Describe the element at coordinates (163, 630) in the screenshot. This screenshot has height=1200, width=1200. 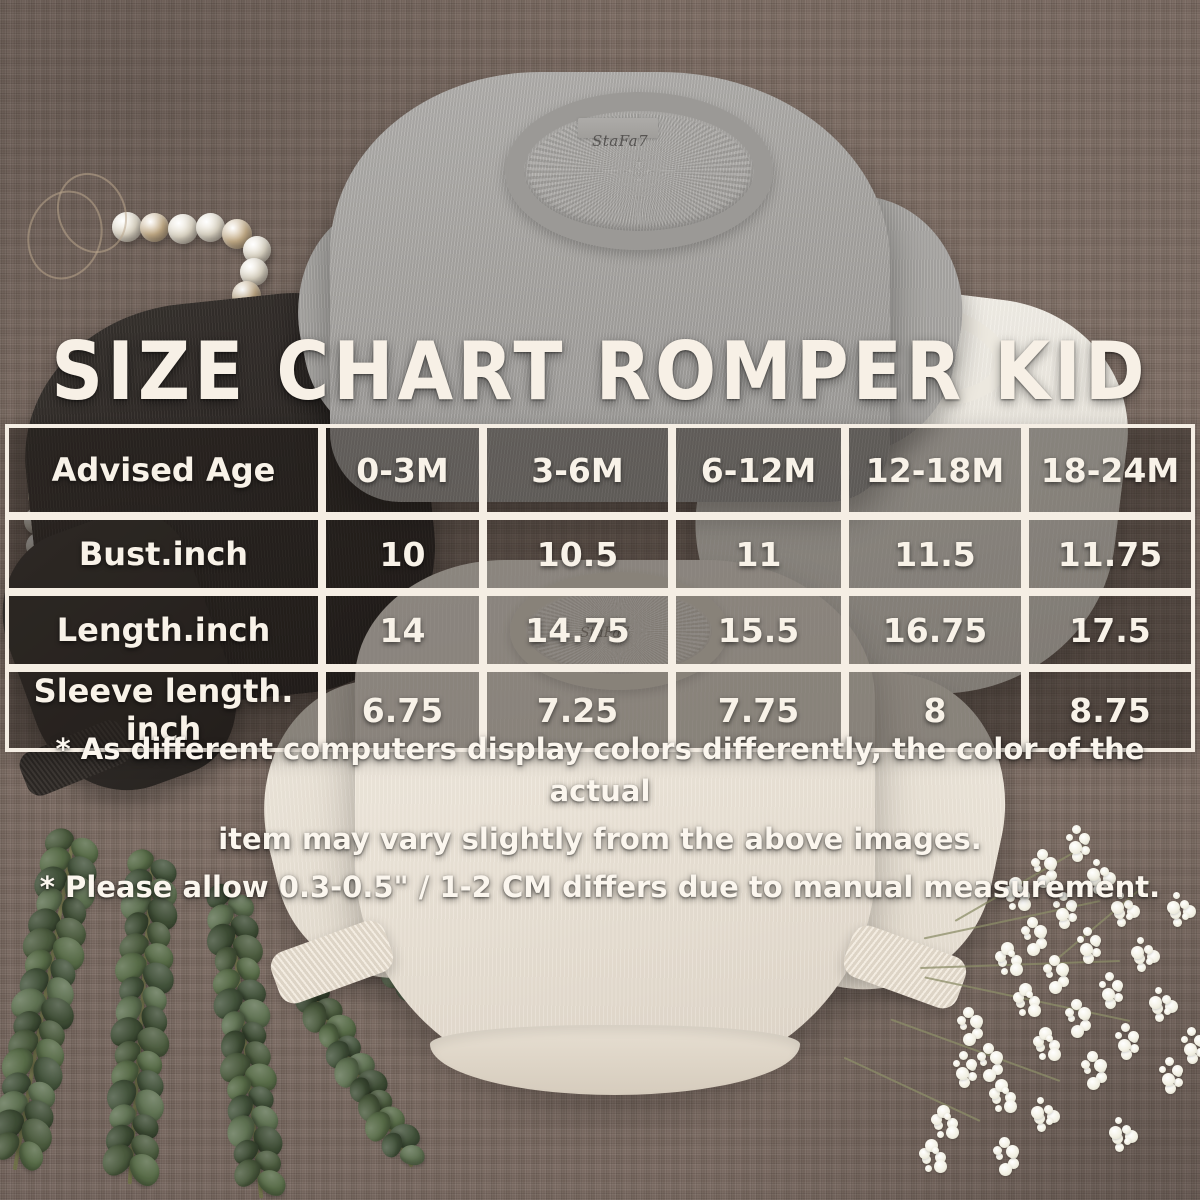
I see `row-label-length-inch: Length.inch` at that location.